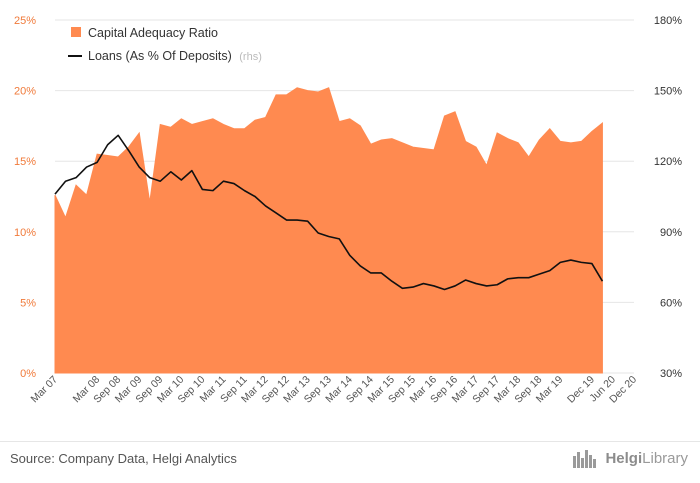 The image size is (700, 483). I want to click on source-note: Source: Company Data, Helgi Analytics, so click(123, 458).